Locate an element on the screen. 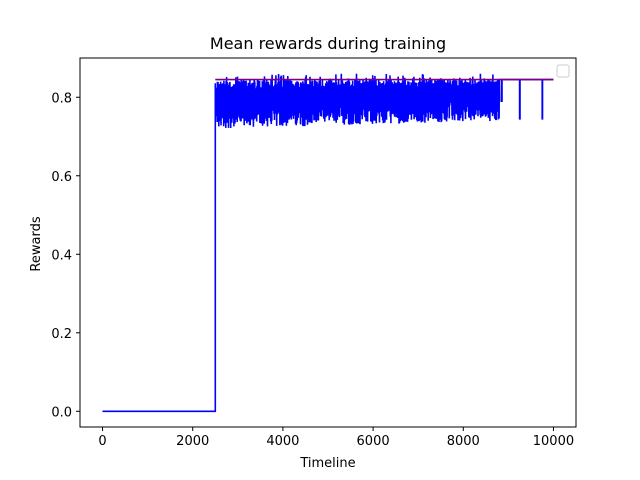 The height and width of the screenshot is (480, 640). x-axis-label: Timeline is located at coordinates (327, 463).